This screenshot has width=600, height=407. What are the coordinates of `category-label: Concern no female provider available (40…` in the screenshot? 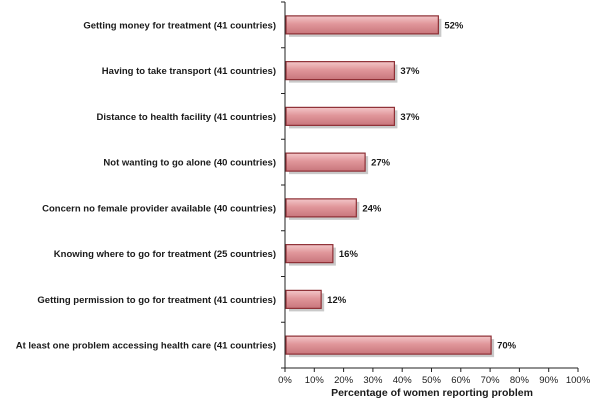 It's located at (159, 208).